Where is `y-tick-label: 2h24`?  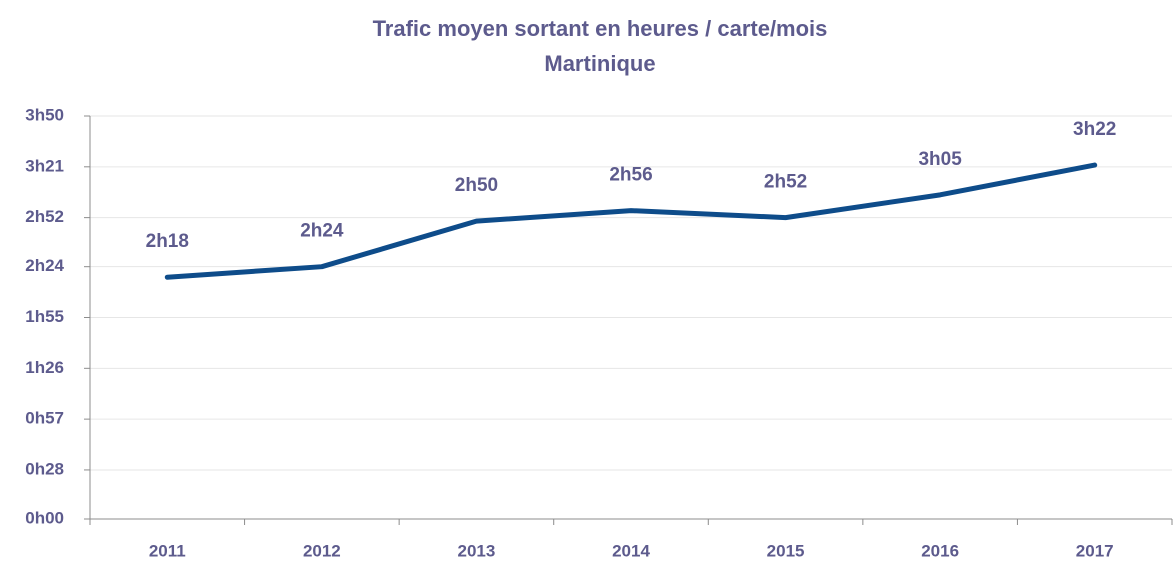
y-tick-label: 2h24 is located at coordinates (44, 265).